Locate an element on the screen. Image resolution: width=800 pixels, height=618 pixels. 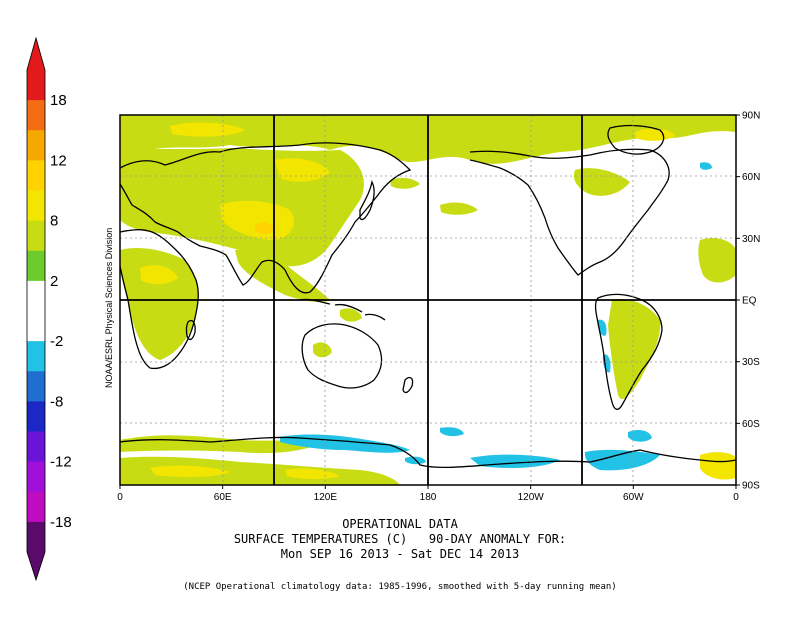
alaska-blue-patch is located at coordinates (706, 166).